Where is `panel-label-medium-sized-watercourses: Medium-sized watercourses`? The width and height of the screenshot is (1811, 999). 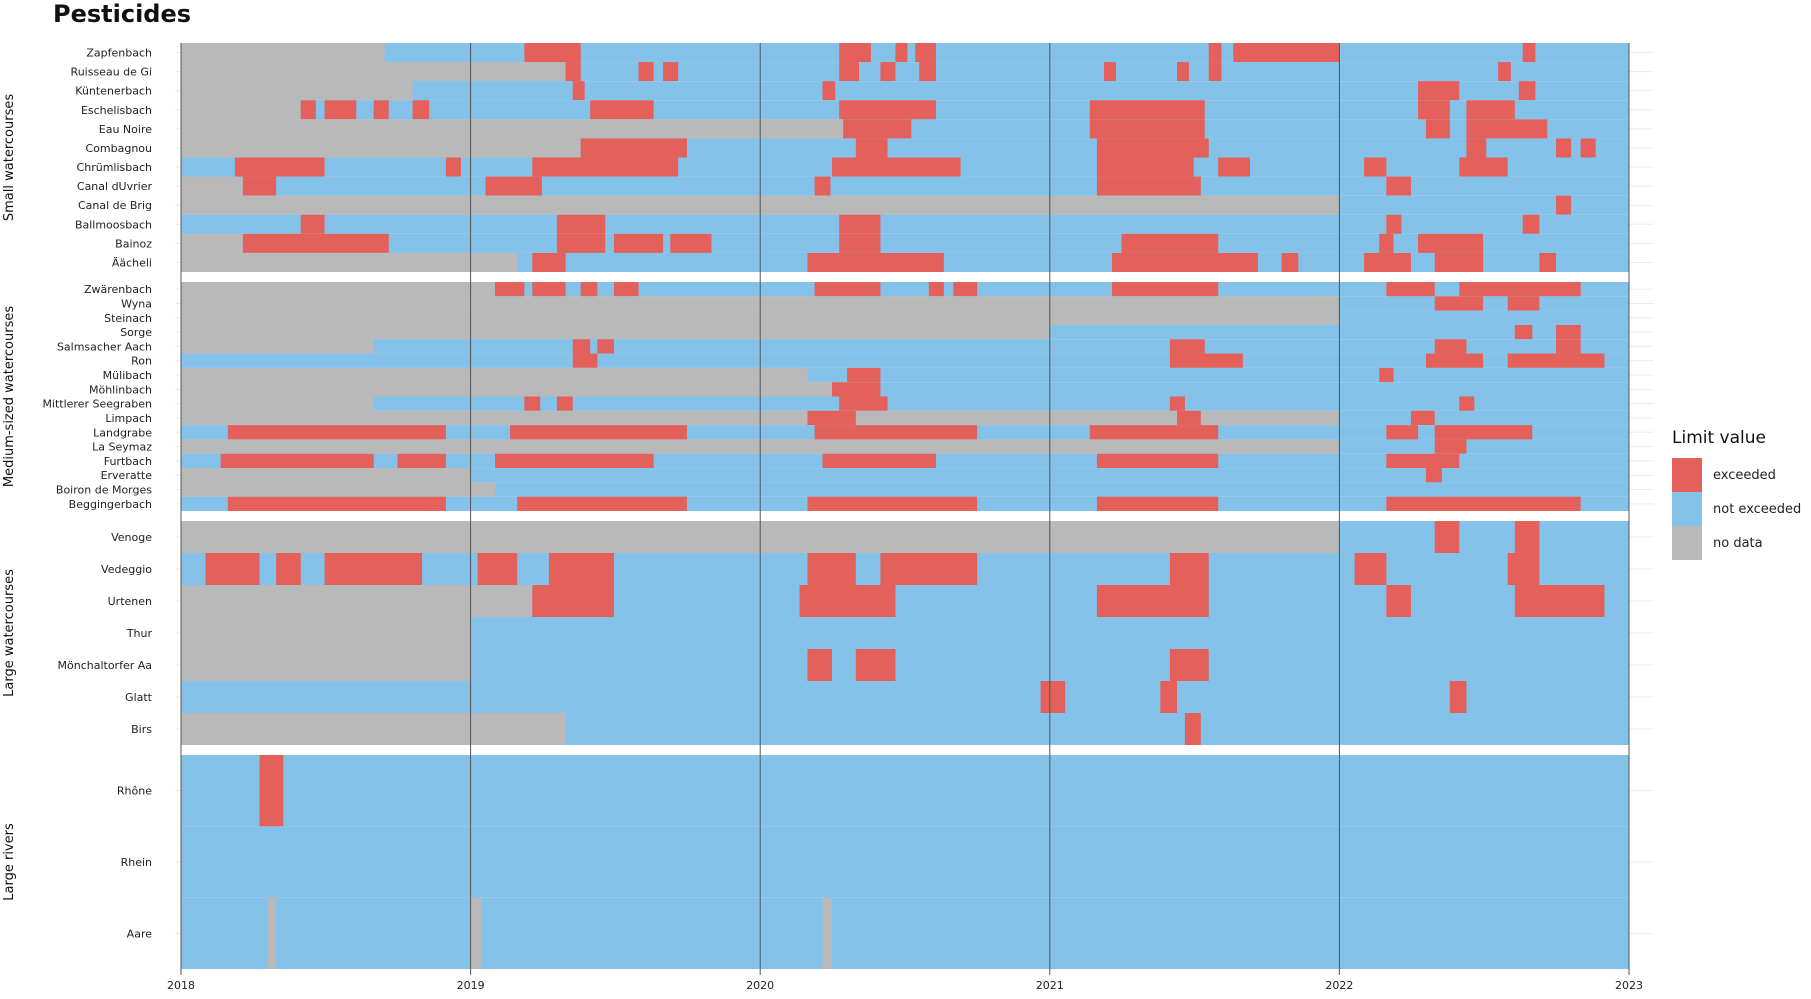 panel-label-medium-sized-watercourses: Medium-sized watercourses is located at coordinates (9, 396).